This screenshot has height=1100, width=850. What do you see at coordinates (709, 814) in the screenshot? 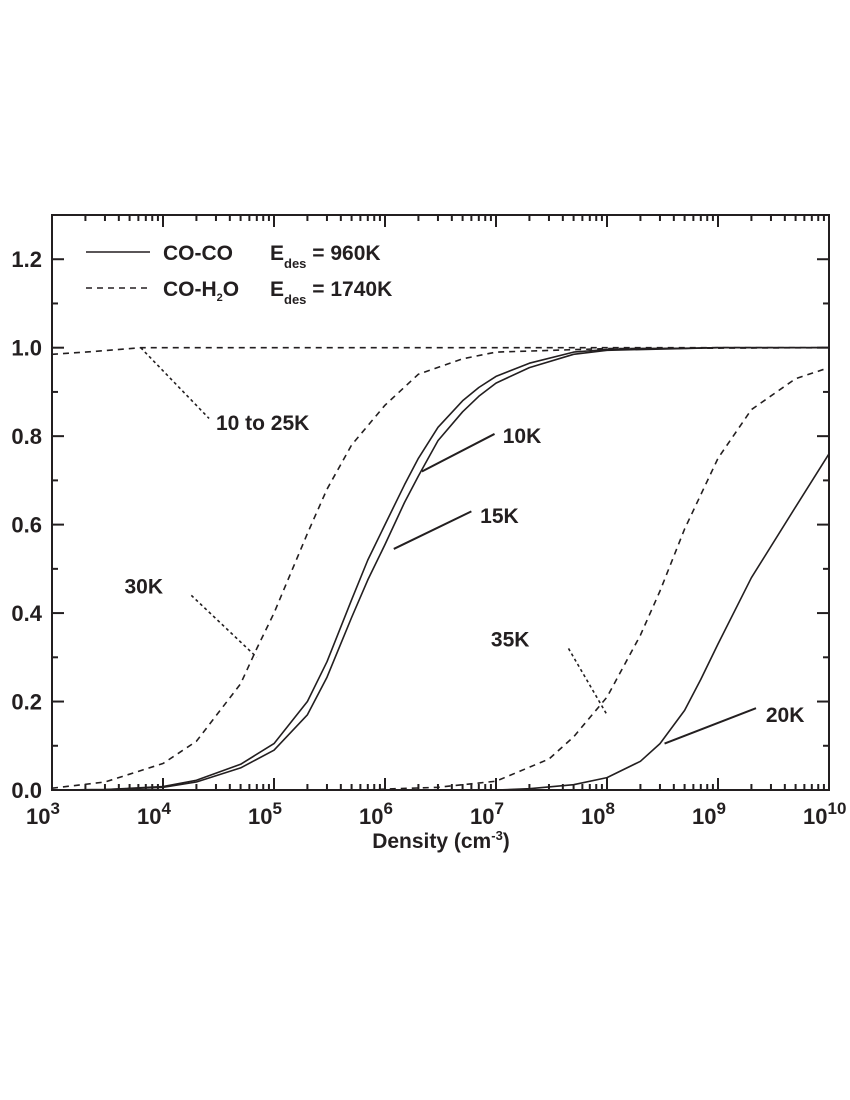
I see `x-tick-label: 10⁹` at bounding box center [709, 814].